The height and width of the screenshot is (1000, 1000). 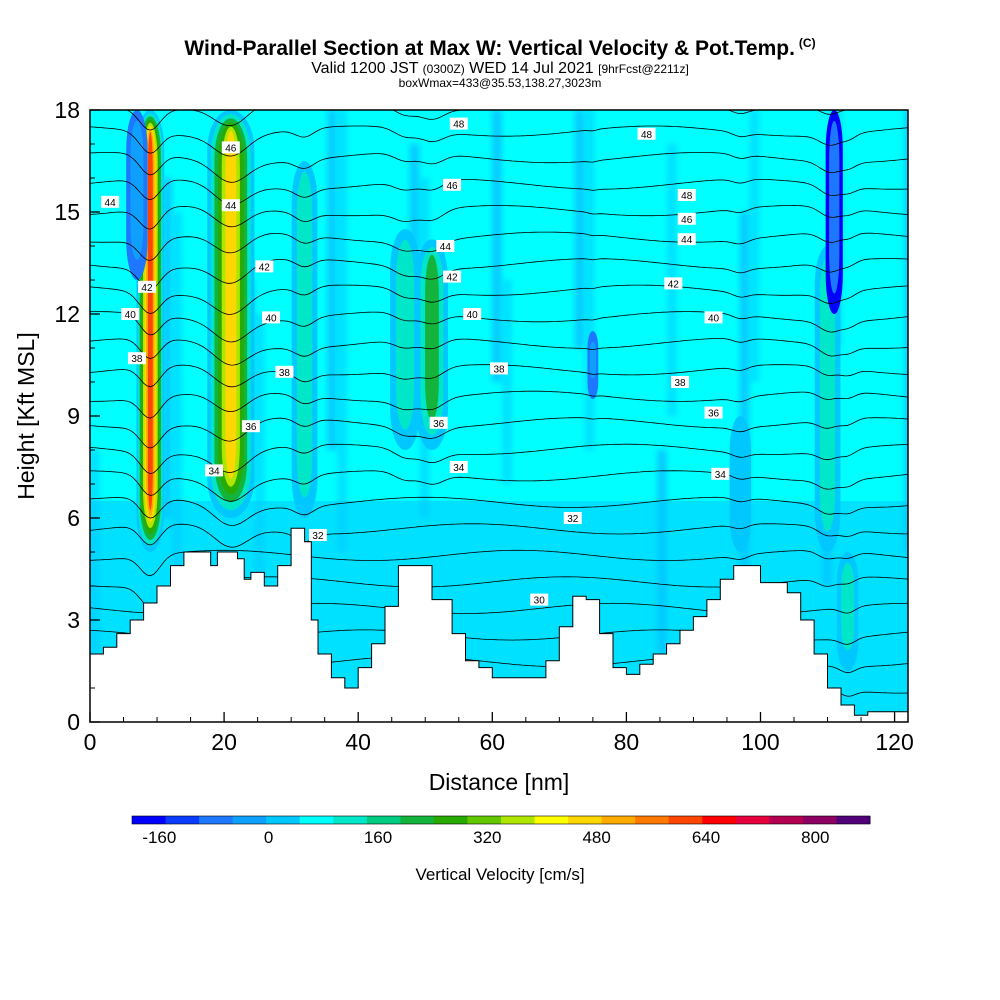 I want to click on x-tick-label: 120, so click(x=894, y=742).